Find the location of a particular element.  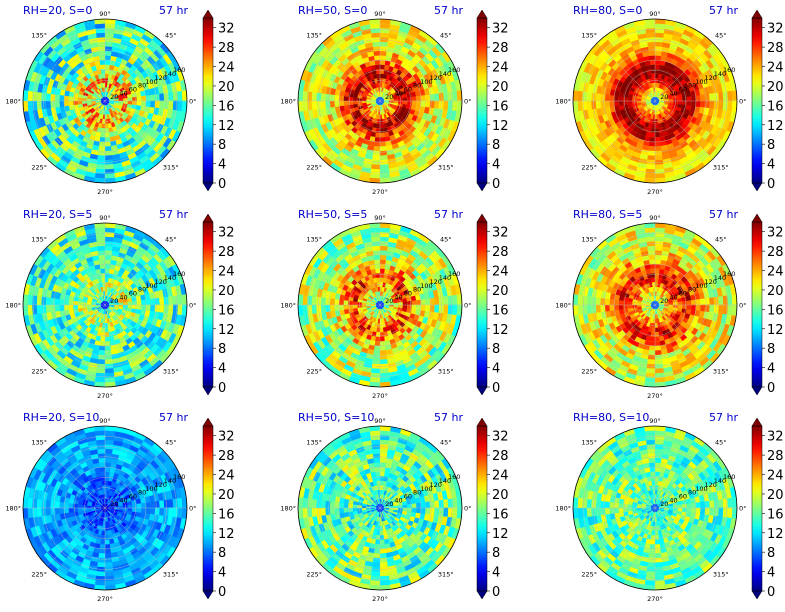

panel-title: RH=50, S=5 is located at coordinates (332, 214).